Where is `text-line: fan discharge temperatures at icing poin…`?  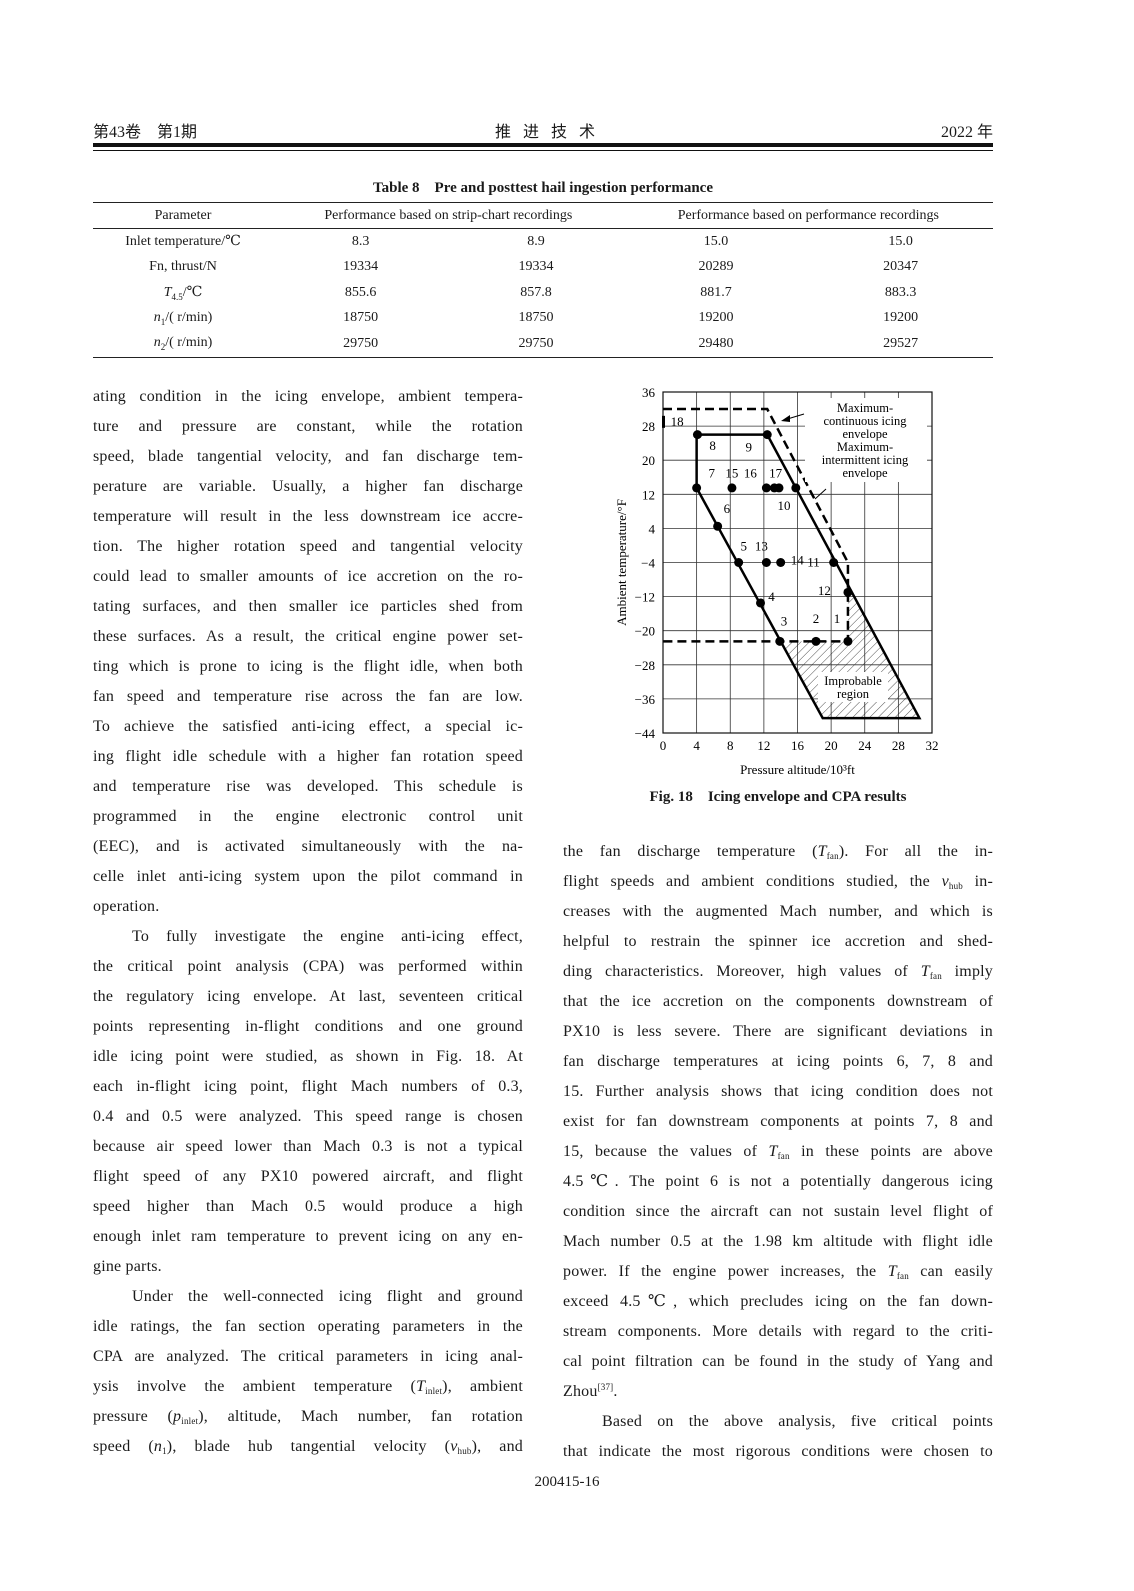 text-line: fan discharge temperatures at icing poin… is located at coordinates (778, 1061).